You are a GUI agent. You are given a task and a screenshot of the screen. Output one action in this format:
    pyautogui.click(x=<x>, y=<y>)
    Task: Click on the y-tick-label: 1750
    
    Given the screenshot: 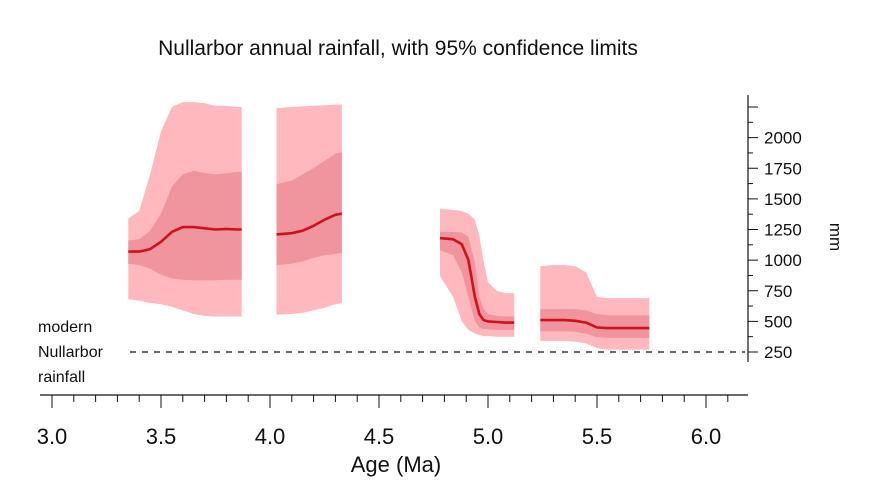 What is the action you would take?
    pyautogui.click(x=783, y=168)
    